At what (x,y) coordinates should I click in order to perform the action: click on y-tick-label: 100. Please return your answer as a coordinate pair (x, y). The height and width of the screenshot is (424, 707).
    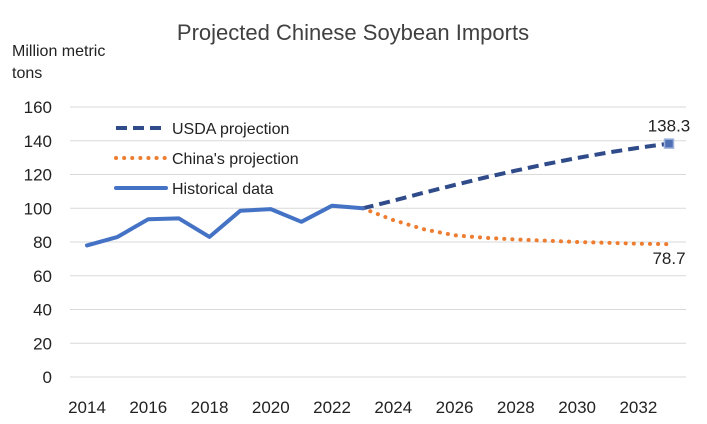
    Looking at the image, I should click on (38, 208).